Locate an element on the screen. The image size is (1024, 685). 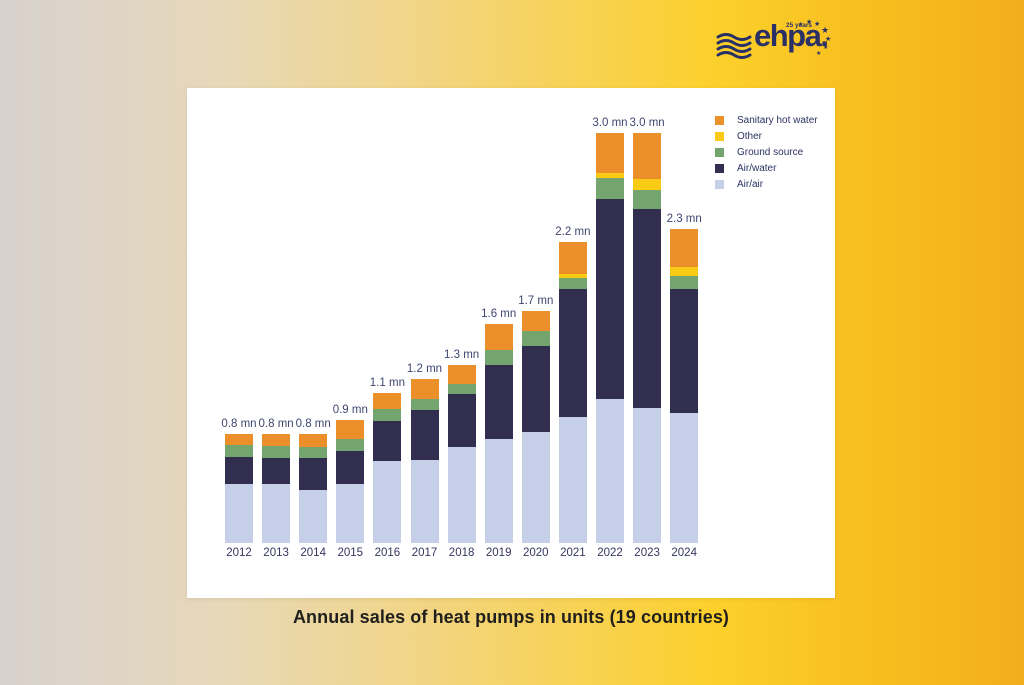
legend-label: Air/air is located at coordinates (750, 184).